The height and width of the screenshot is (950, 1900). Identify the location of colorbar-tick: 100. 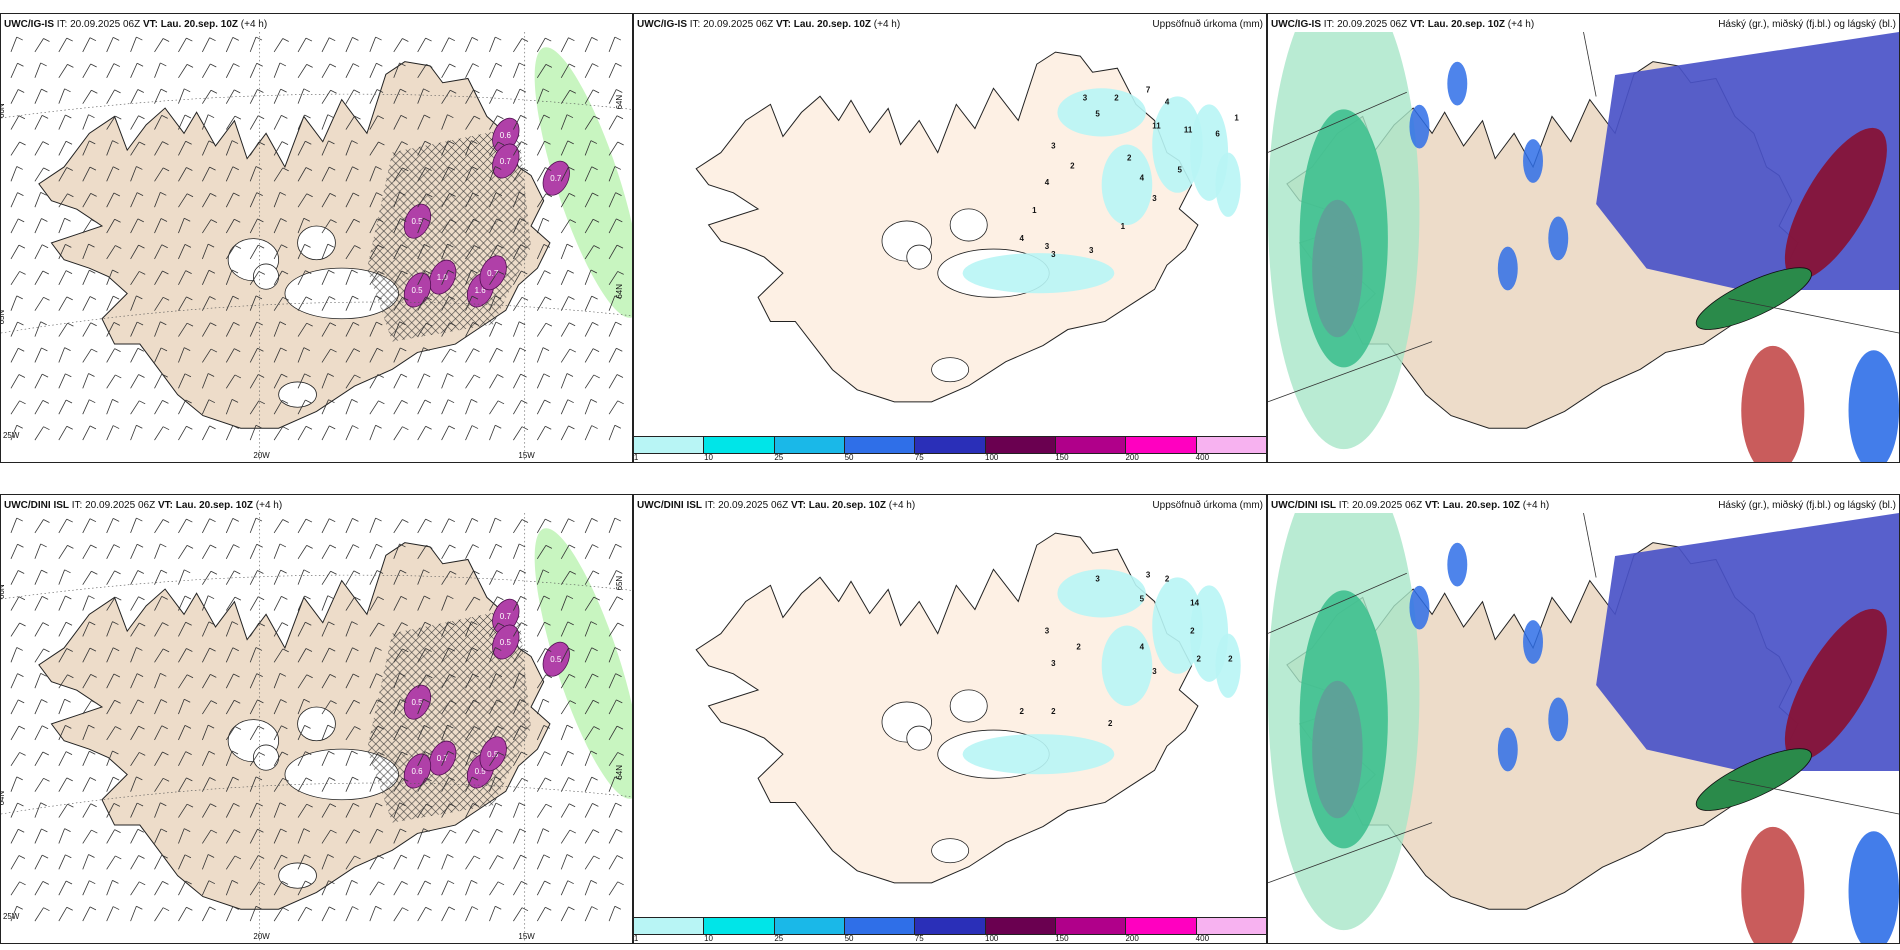
(992, 938).